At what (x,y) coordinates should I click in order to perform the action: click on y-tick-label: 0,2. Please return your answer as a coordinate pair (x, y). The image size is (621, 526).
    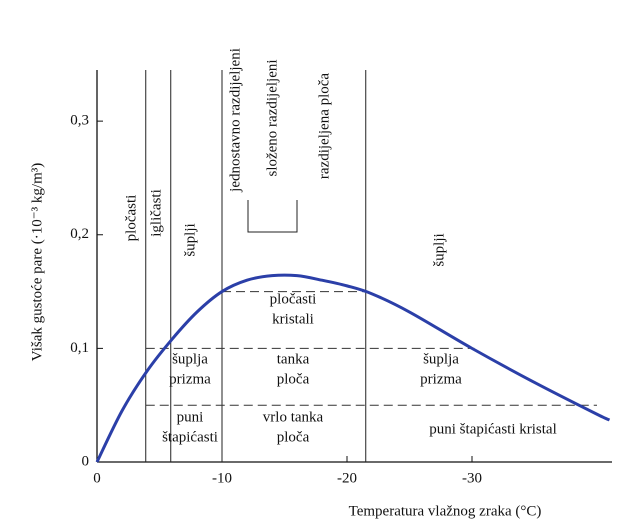
    Looking at the image, I should click on (79, 234).